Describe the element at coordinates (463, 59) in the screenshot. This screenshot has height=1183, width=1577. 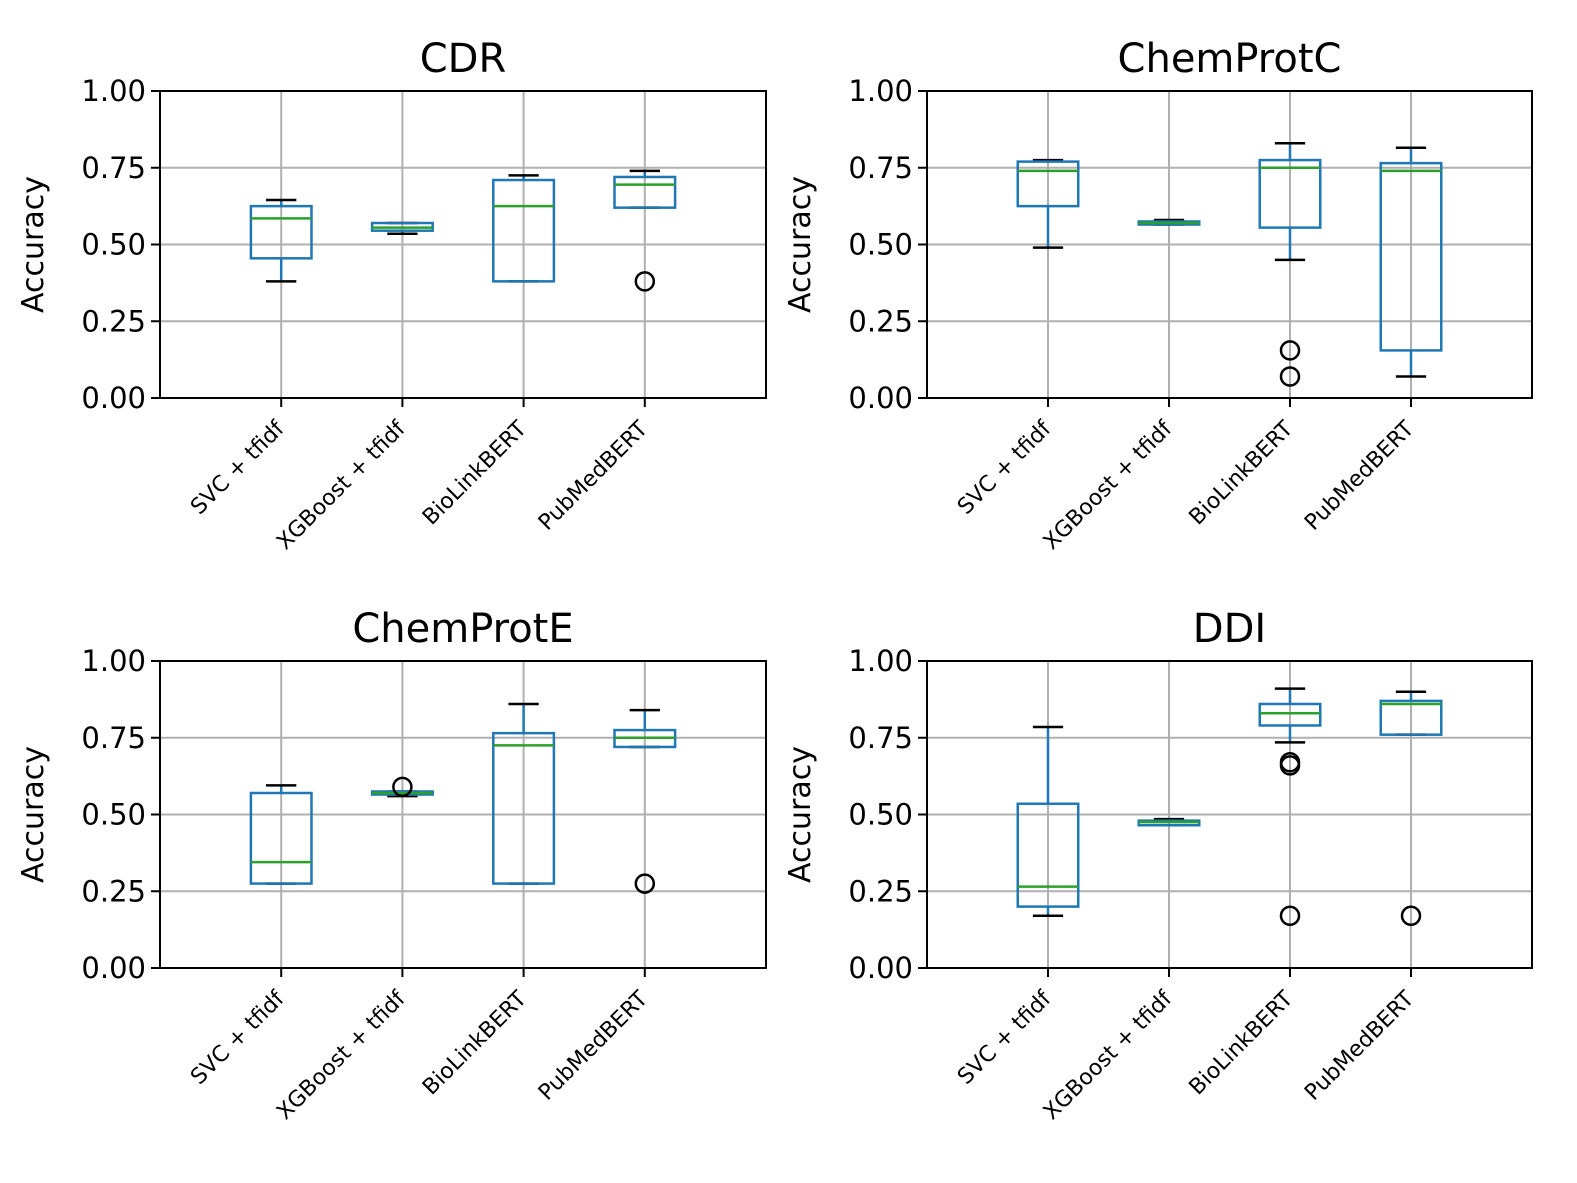
I see `chart-title: CDR` at that location.